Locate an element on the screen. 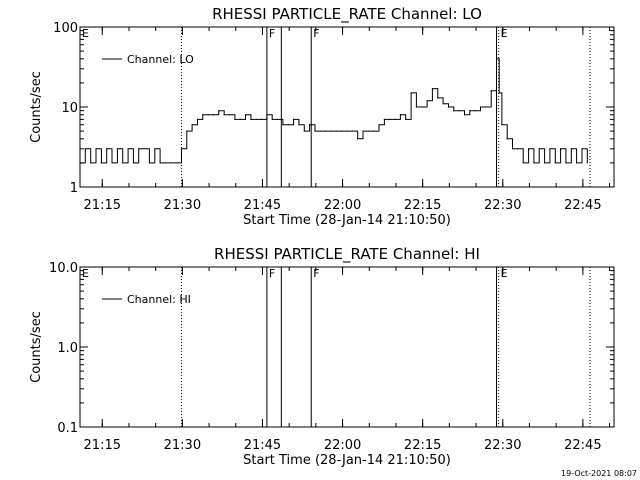 This screenshot has width=640, height=480. chart-1-marker-label: E is located at coordinates (85, 33).